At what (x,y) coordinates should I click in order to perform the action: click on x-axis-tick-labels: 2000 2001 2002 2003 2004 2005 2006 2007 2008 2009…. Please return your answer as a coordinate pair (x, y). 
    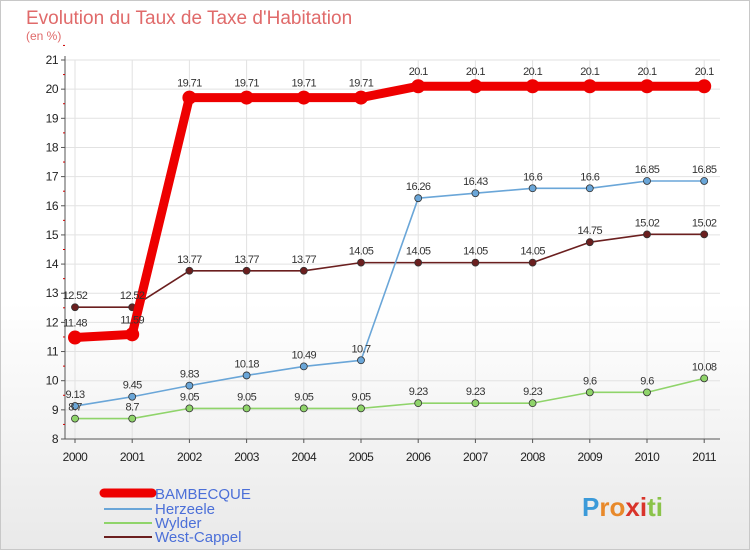
    Looking at the image, I should click on (390, 457).